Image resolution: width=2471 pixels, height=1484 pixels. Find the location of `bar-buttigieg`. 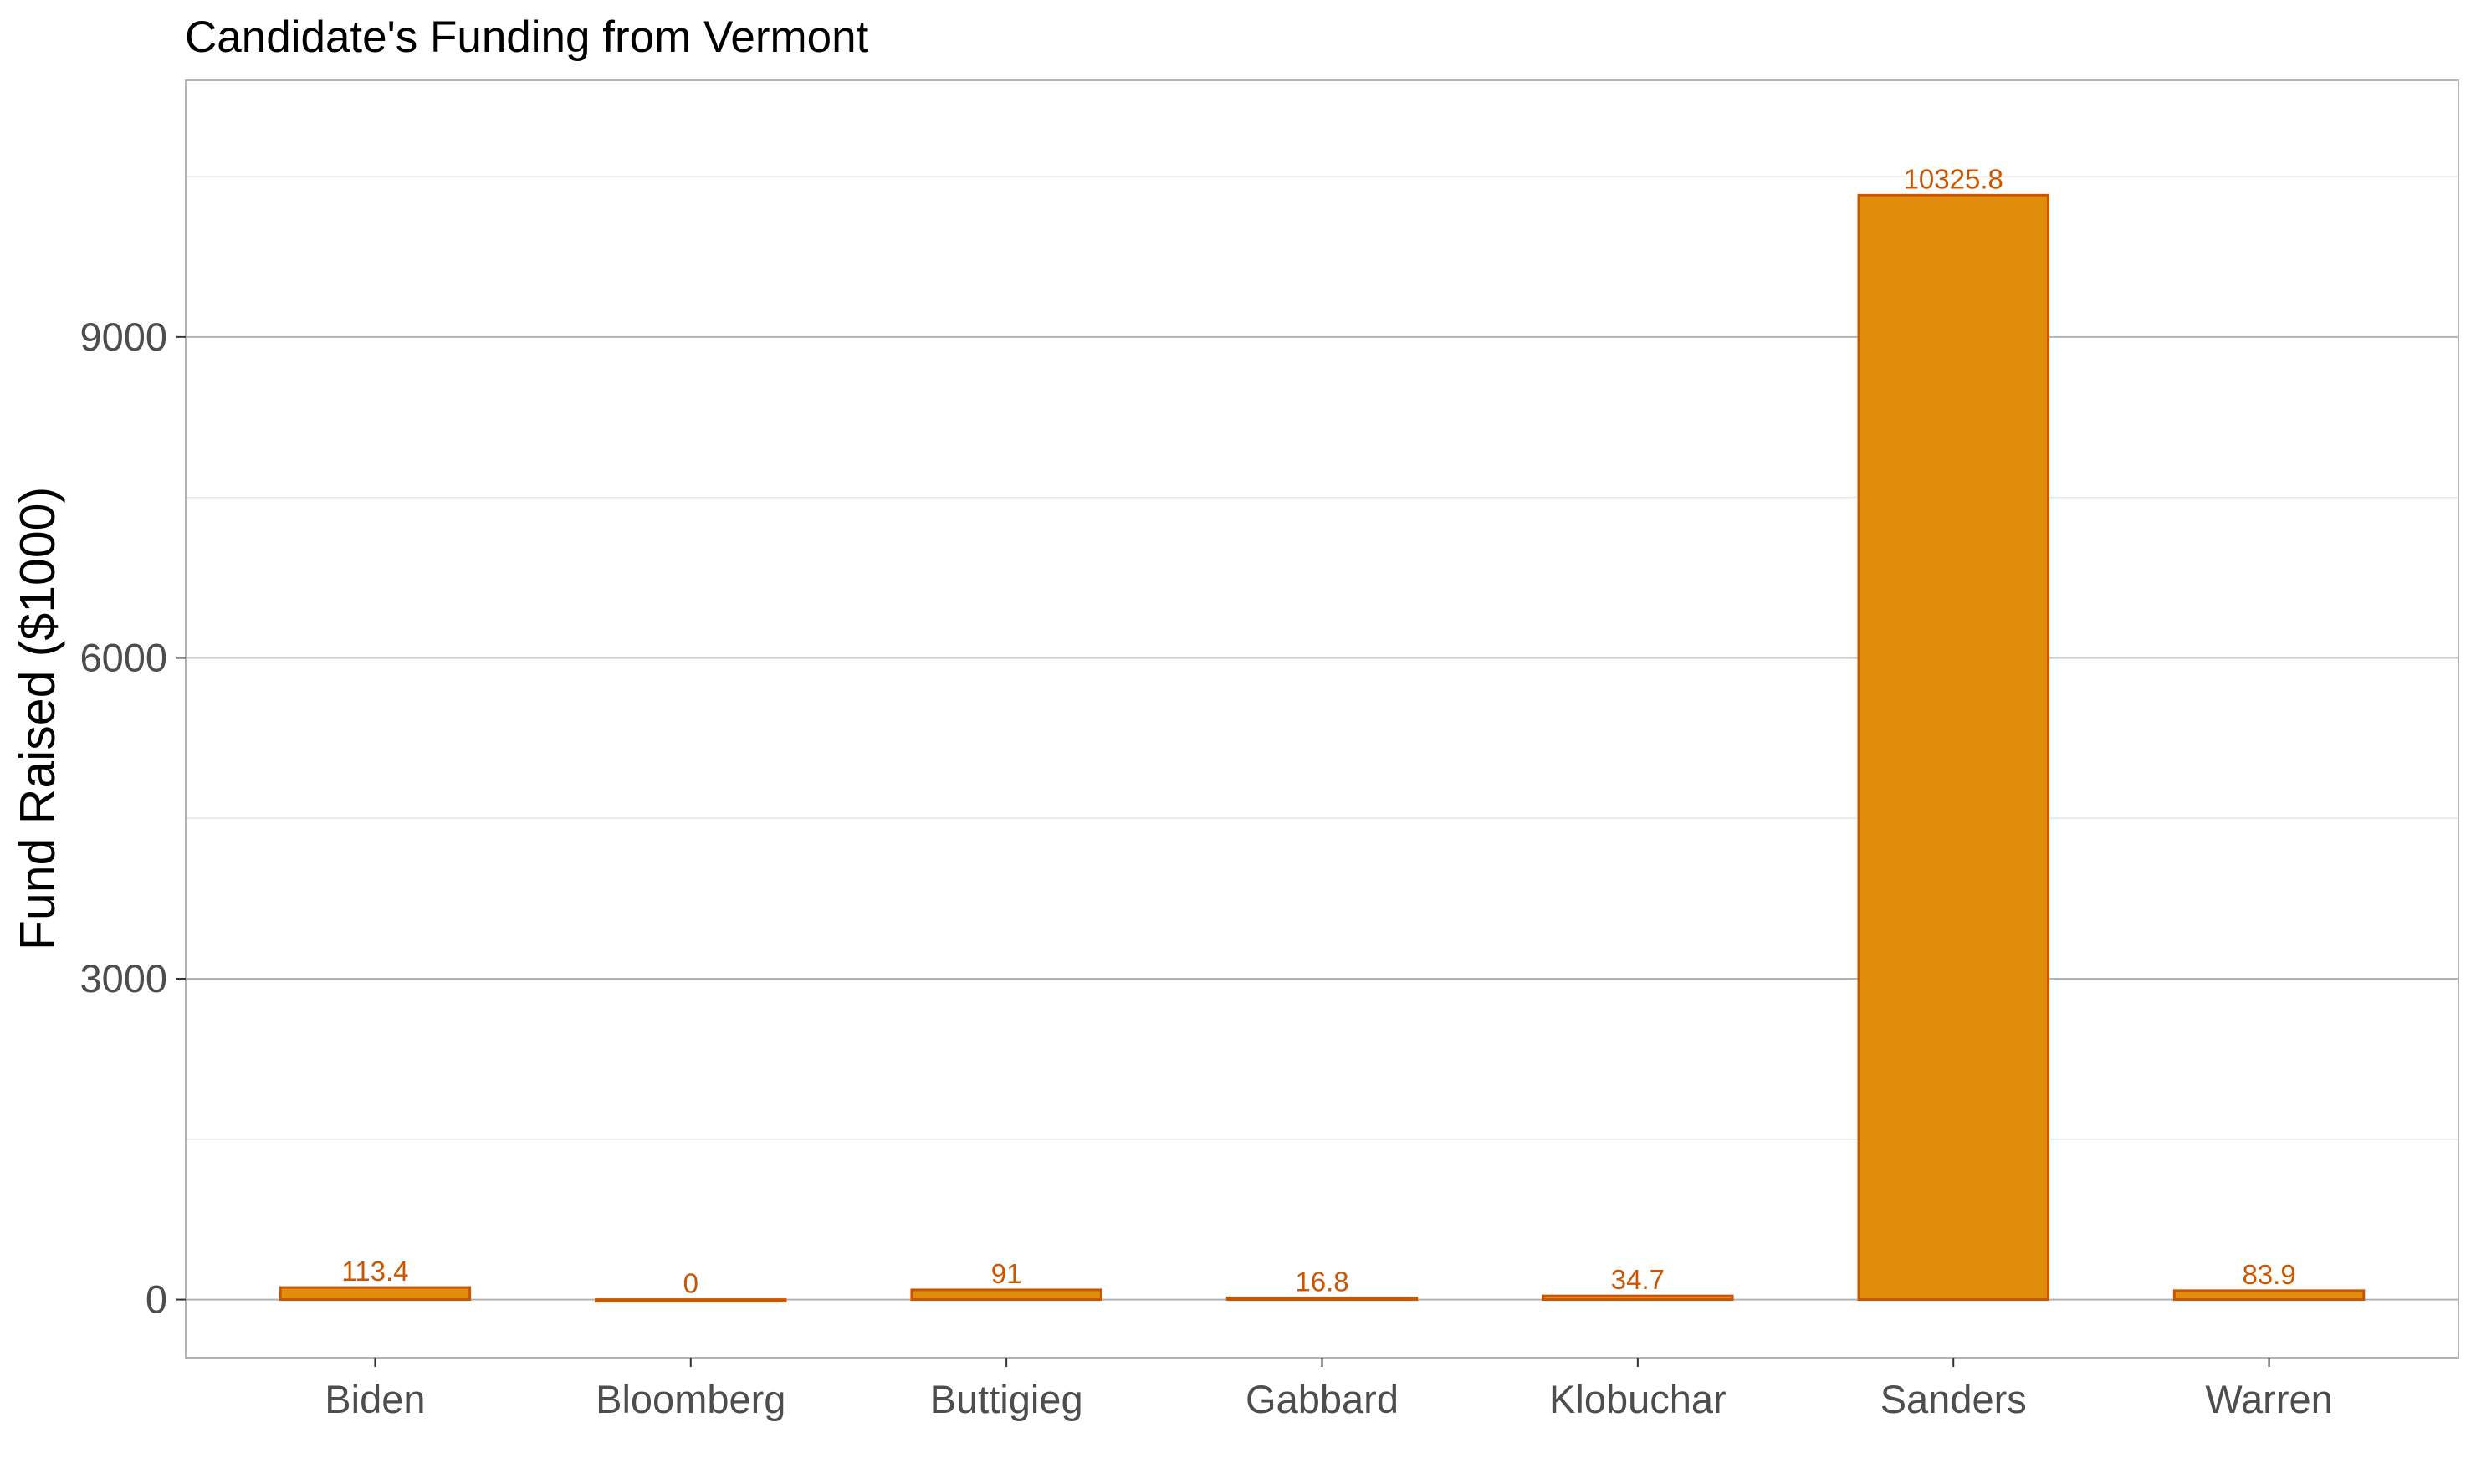

bar-buttigieg is located at coordinates (1006, 1295).